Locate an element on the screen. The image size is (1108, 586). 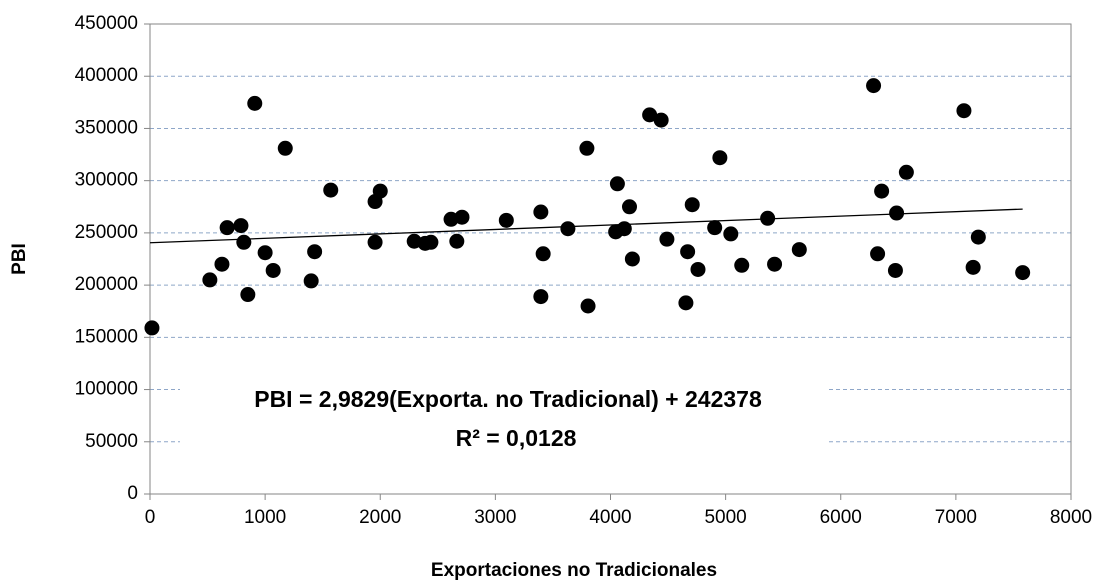
x-tick-label: 0 is located at coordinates (150, 517).